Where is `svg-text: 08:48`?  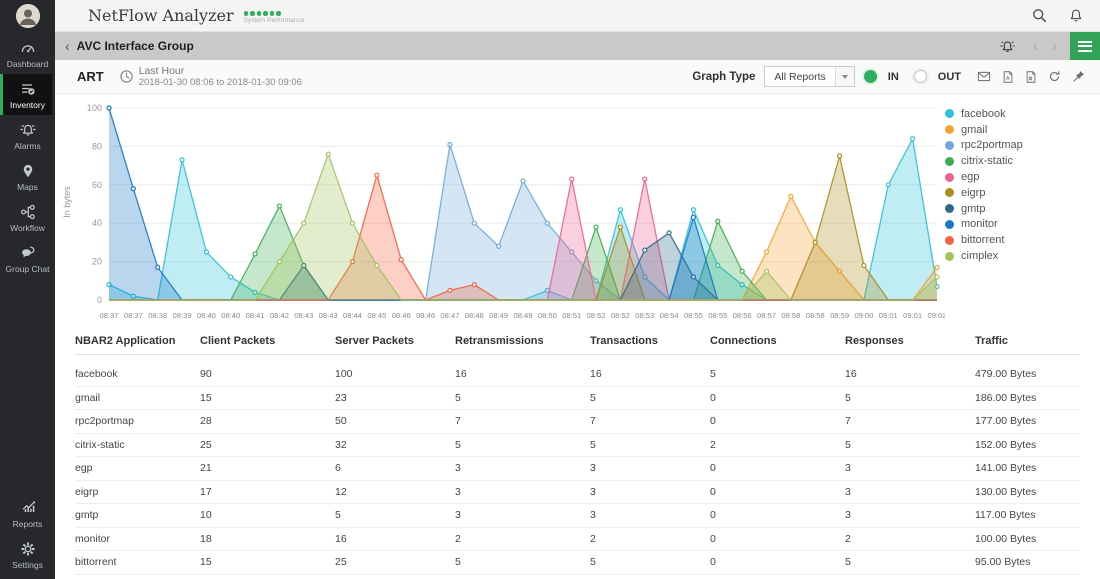
svg-text: 08:48 is located at coordinates (474, 315).